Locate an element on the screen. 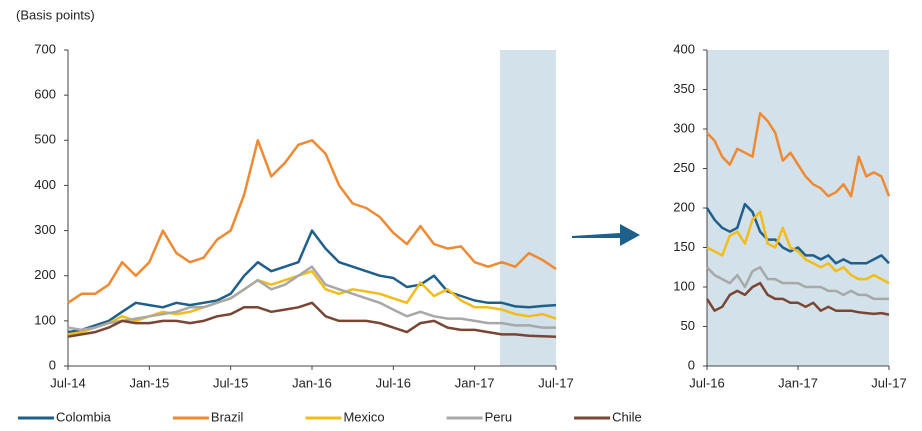 Image resolution: width=922 pixels, height=431 pixels. y-tick-label: 600 is located at coordinates (45, 94).